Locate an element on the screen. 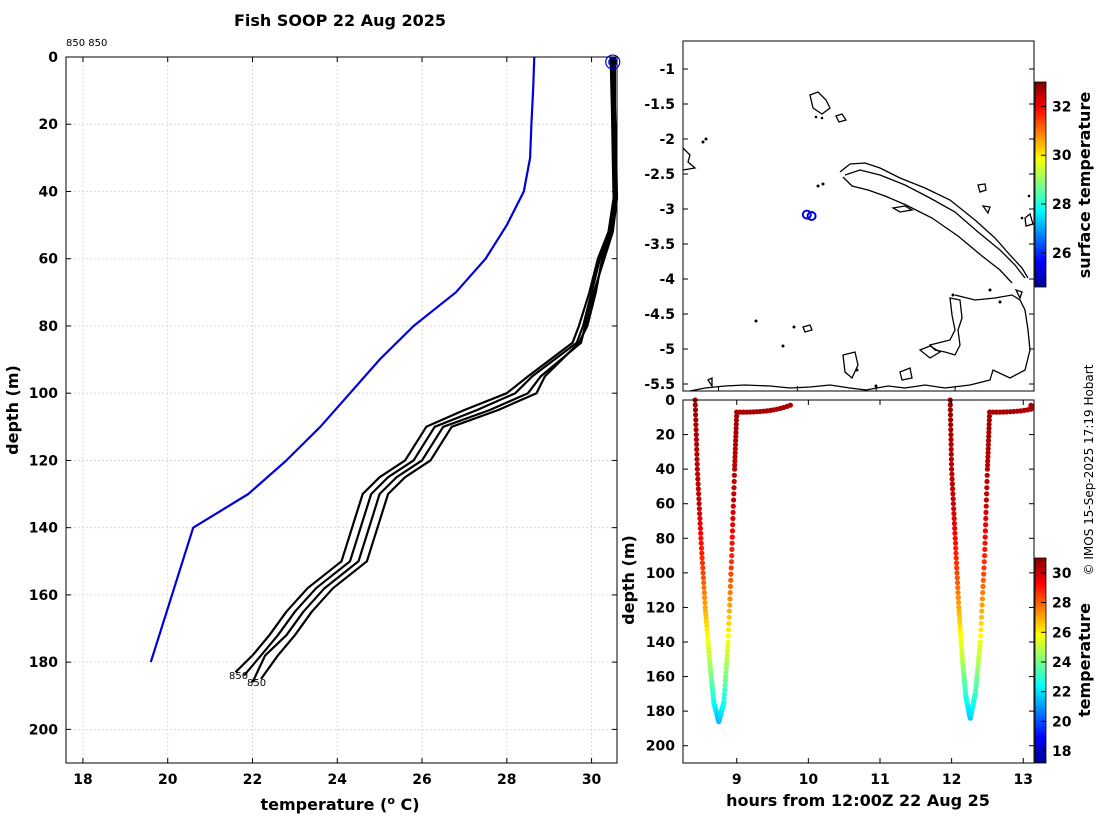 The height and width of the screenshot is (820, 1100). map-frame is located at coordinates (858, 216).